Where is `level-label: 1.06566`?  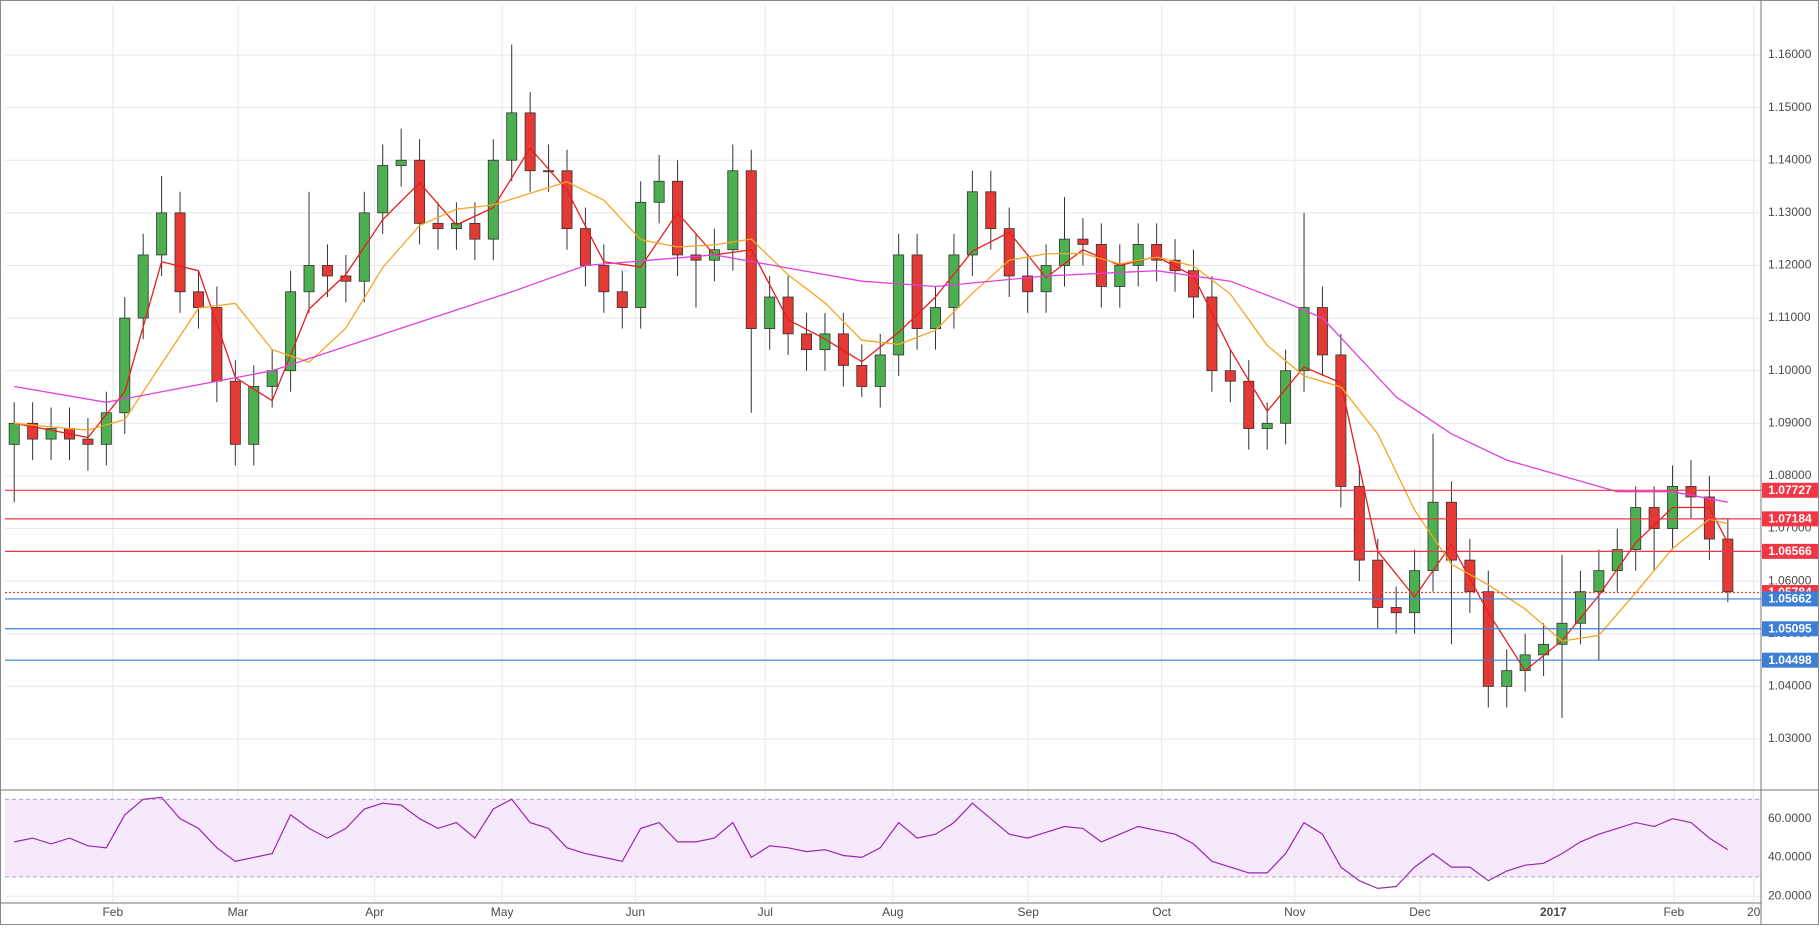 level-label: 1.06566 is located at coordinates (1790, 551).